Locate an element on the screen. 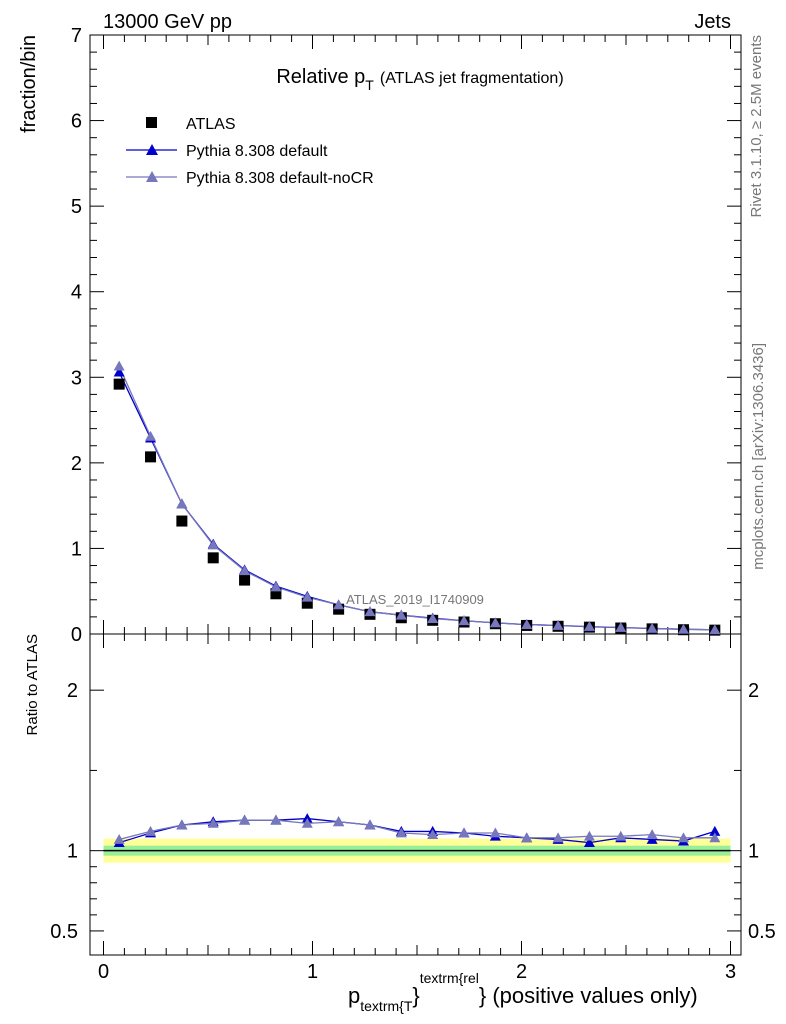  legend-marker-atlas is located at coordinates (151, 122).